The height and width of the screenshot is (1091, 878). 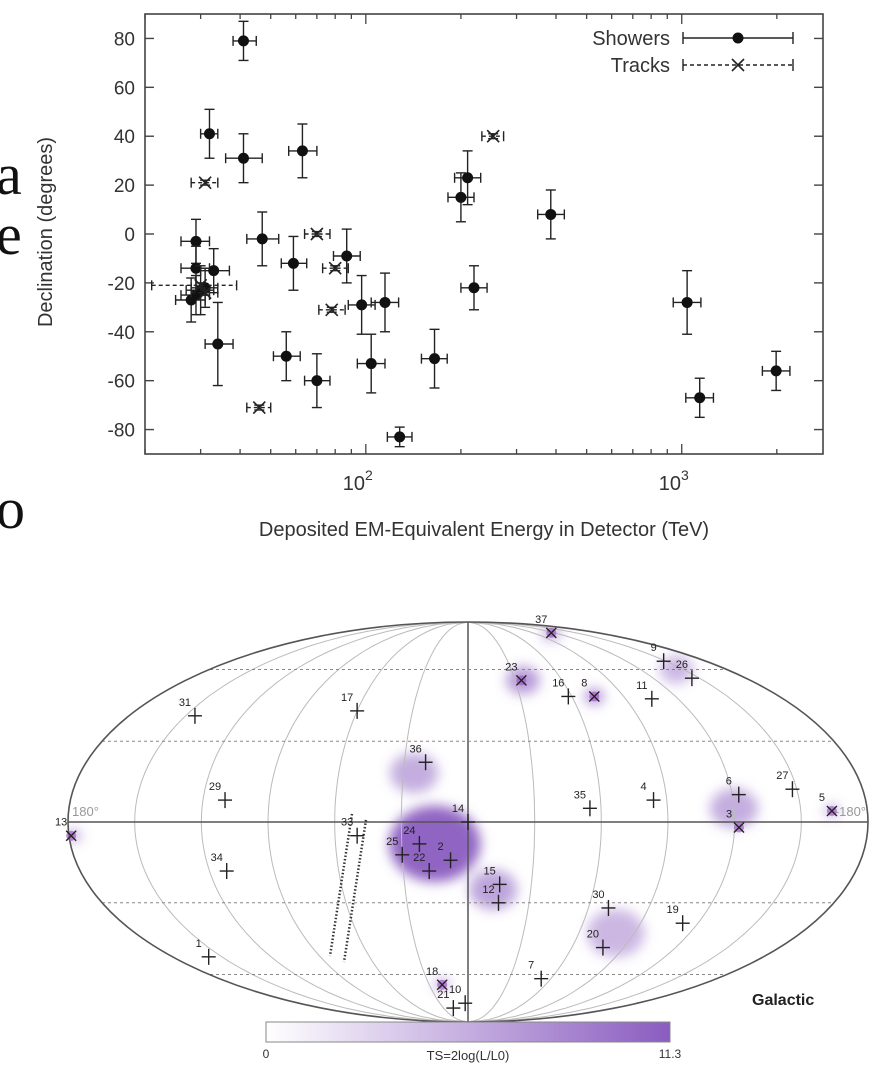 I want to click on event-id-label: 18, so click(x=432, y=972).